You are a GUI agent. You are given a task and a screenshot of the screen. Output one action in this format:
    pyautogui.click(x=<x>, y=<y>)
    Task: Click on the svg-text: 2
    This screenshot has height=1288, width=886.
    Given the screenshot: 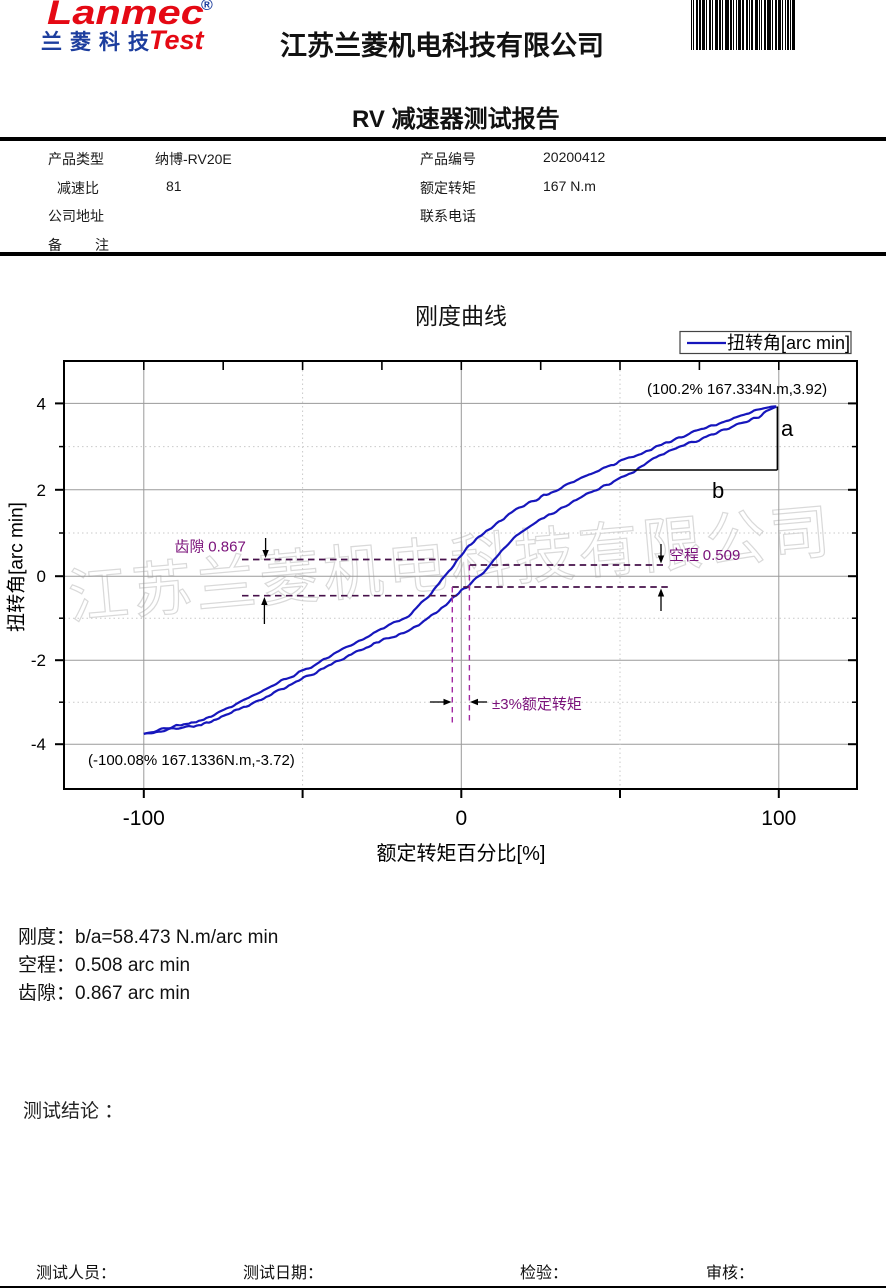 What is the action you would take?
    pyautogui.click(x=41, y=490)
    